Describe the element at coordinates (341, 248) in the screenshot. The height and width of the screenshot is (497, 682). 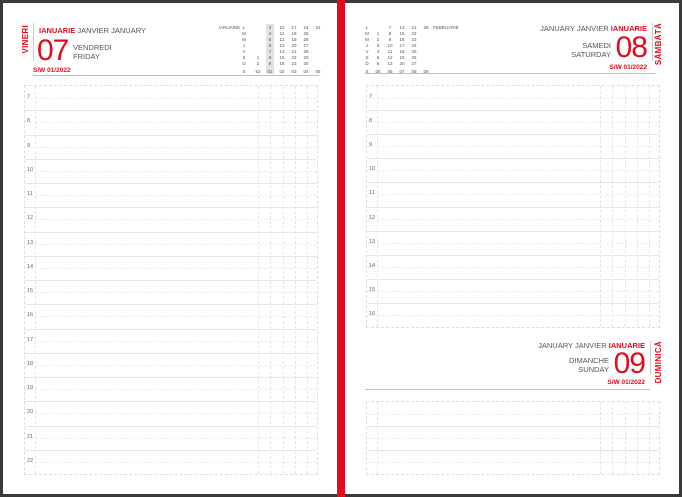
I see `binding-spine` at that location.